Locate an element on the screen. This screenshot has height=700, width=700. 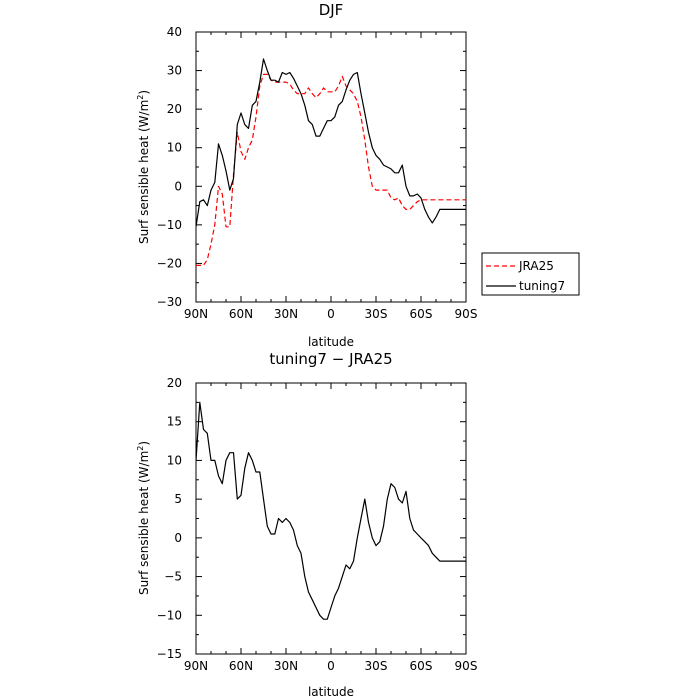
chart-bottom-xlabel: latitude is located at coordinates (331, 692).